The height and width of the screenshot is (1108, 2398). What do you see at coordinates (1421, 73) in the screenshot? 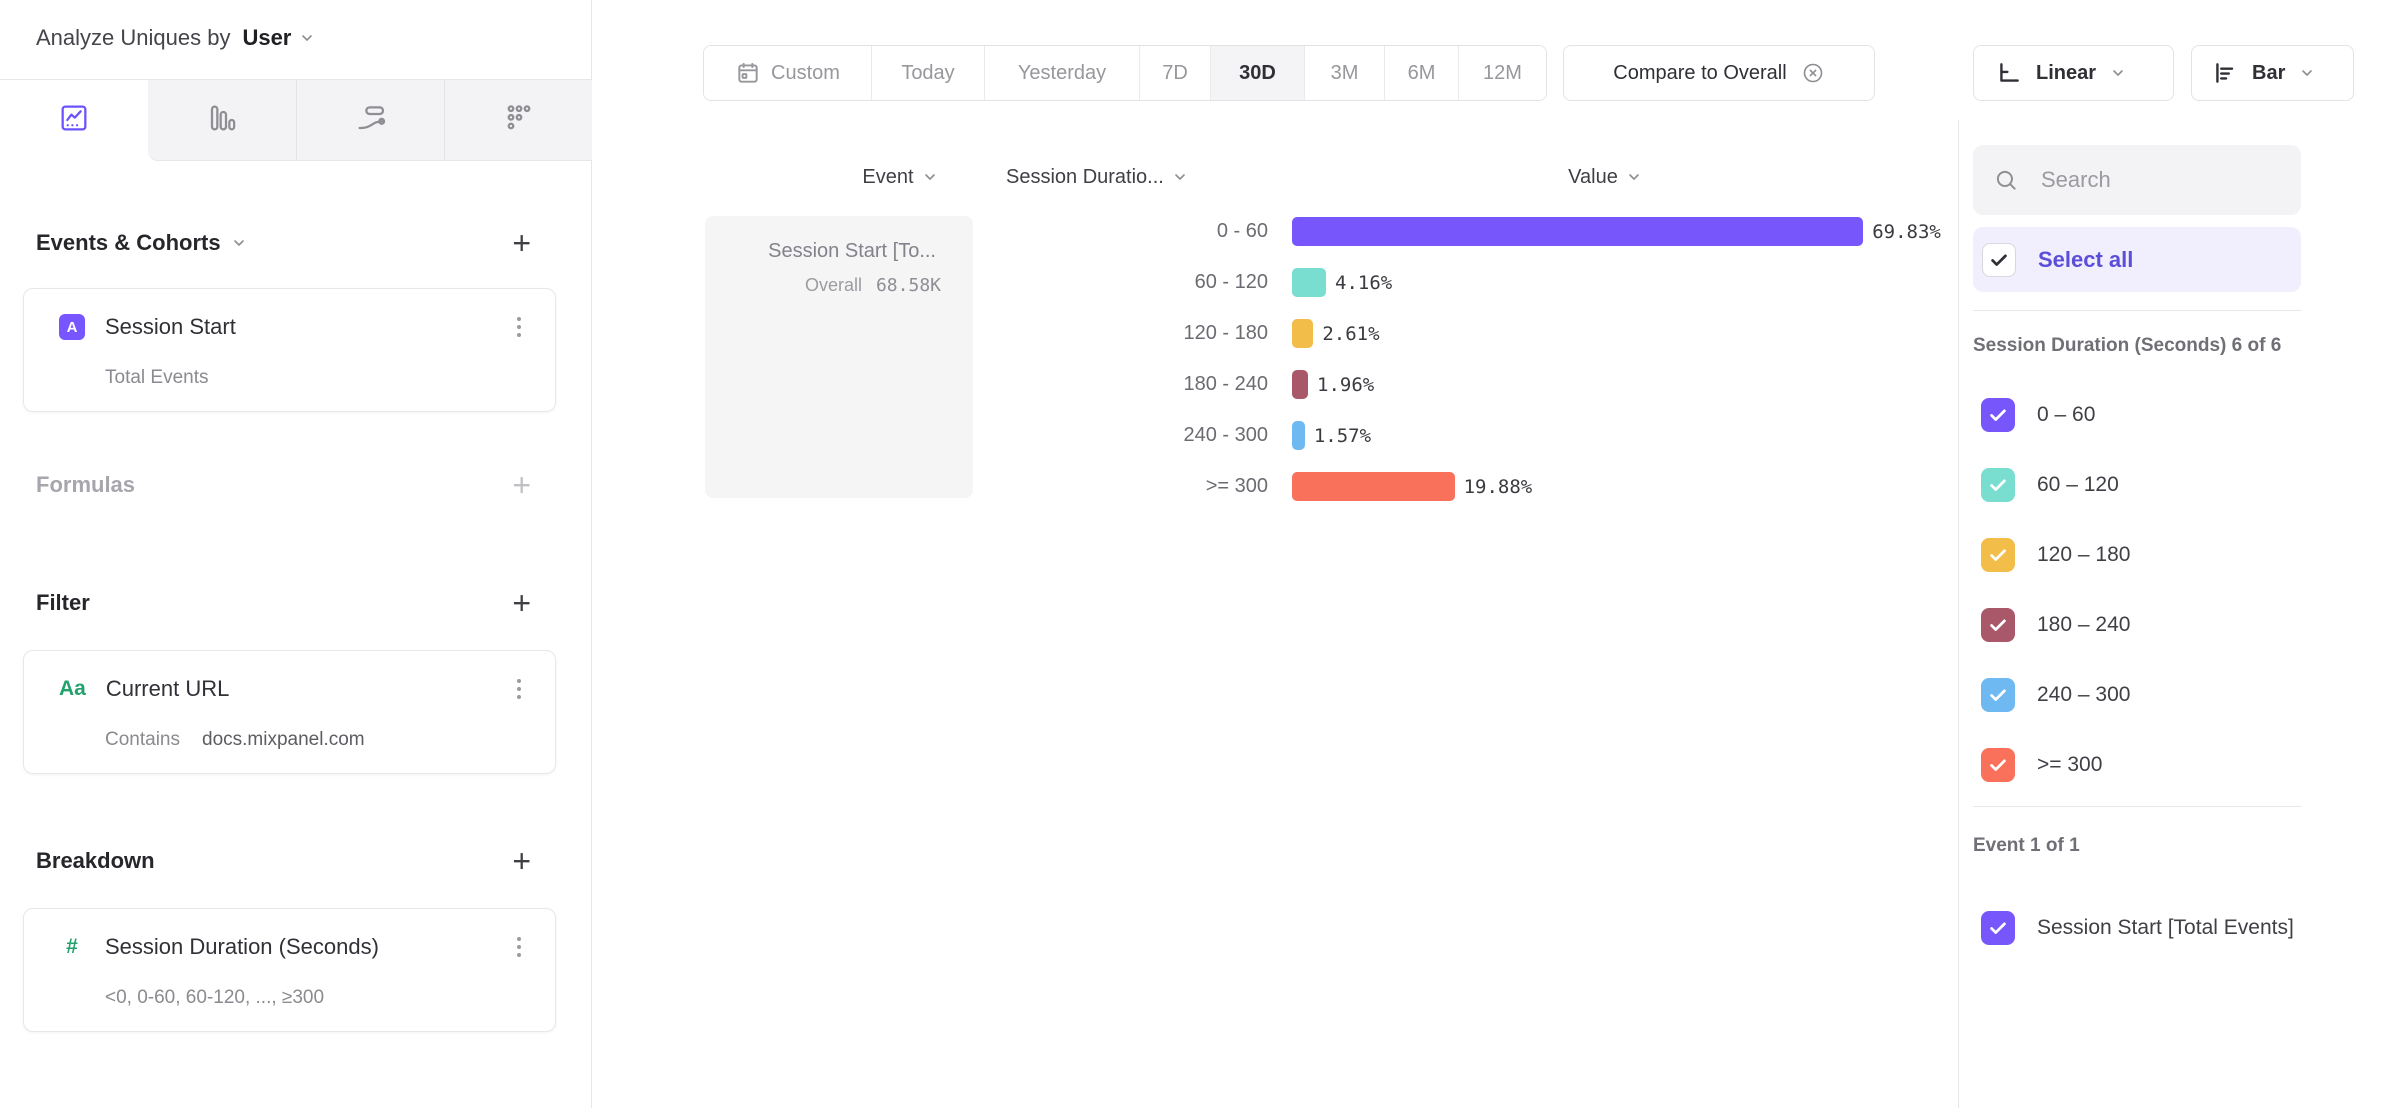
I see `date-range-6m: 6M` at bounding box center [1421, 73].